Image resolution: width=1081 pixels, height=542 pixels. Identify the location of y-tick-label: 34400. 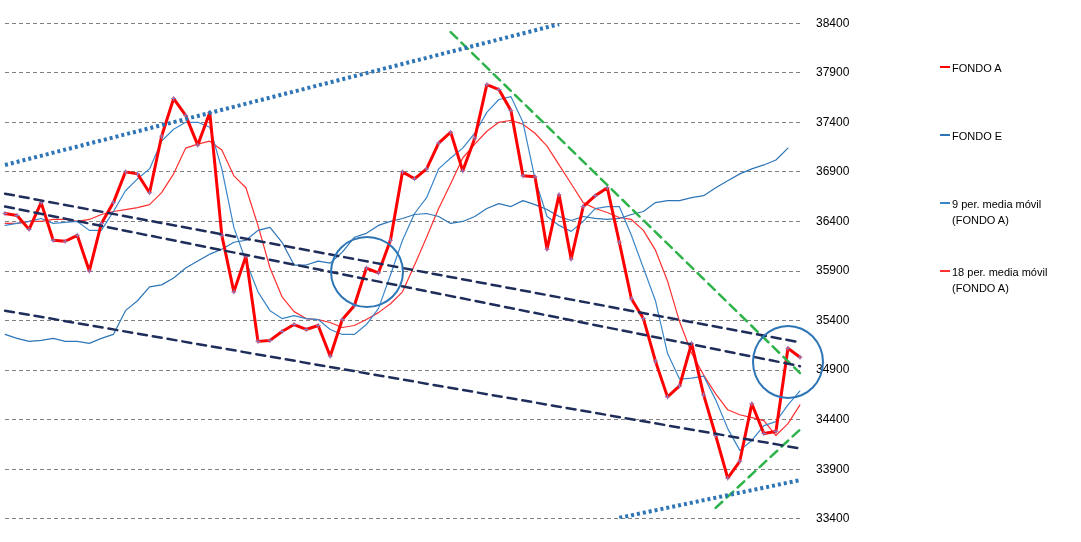
(833, 418).